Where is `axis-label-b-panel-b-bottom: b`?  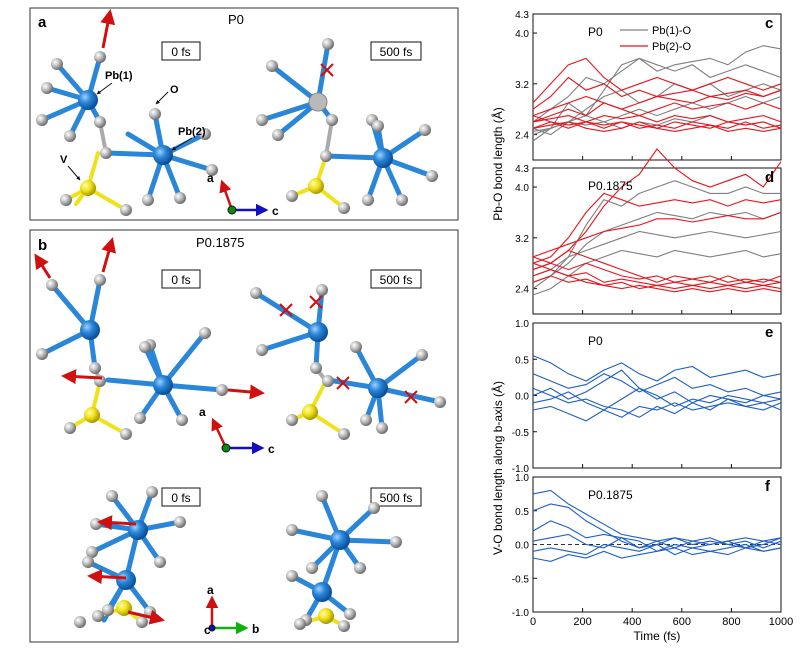 axis-label-b-panel-b-bottom: b is located at coordinates (255, 629).